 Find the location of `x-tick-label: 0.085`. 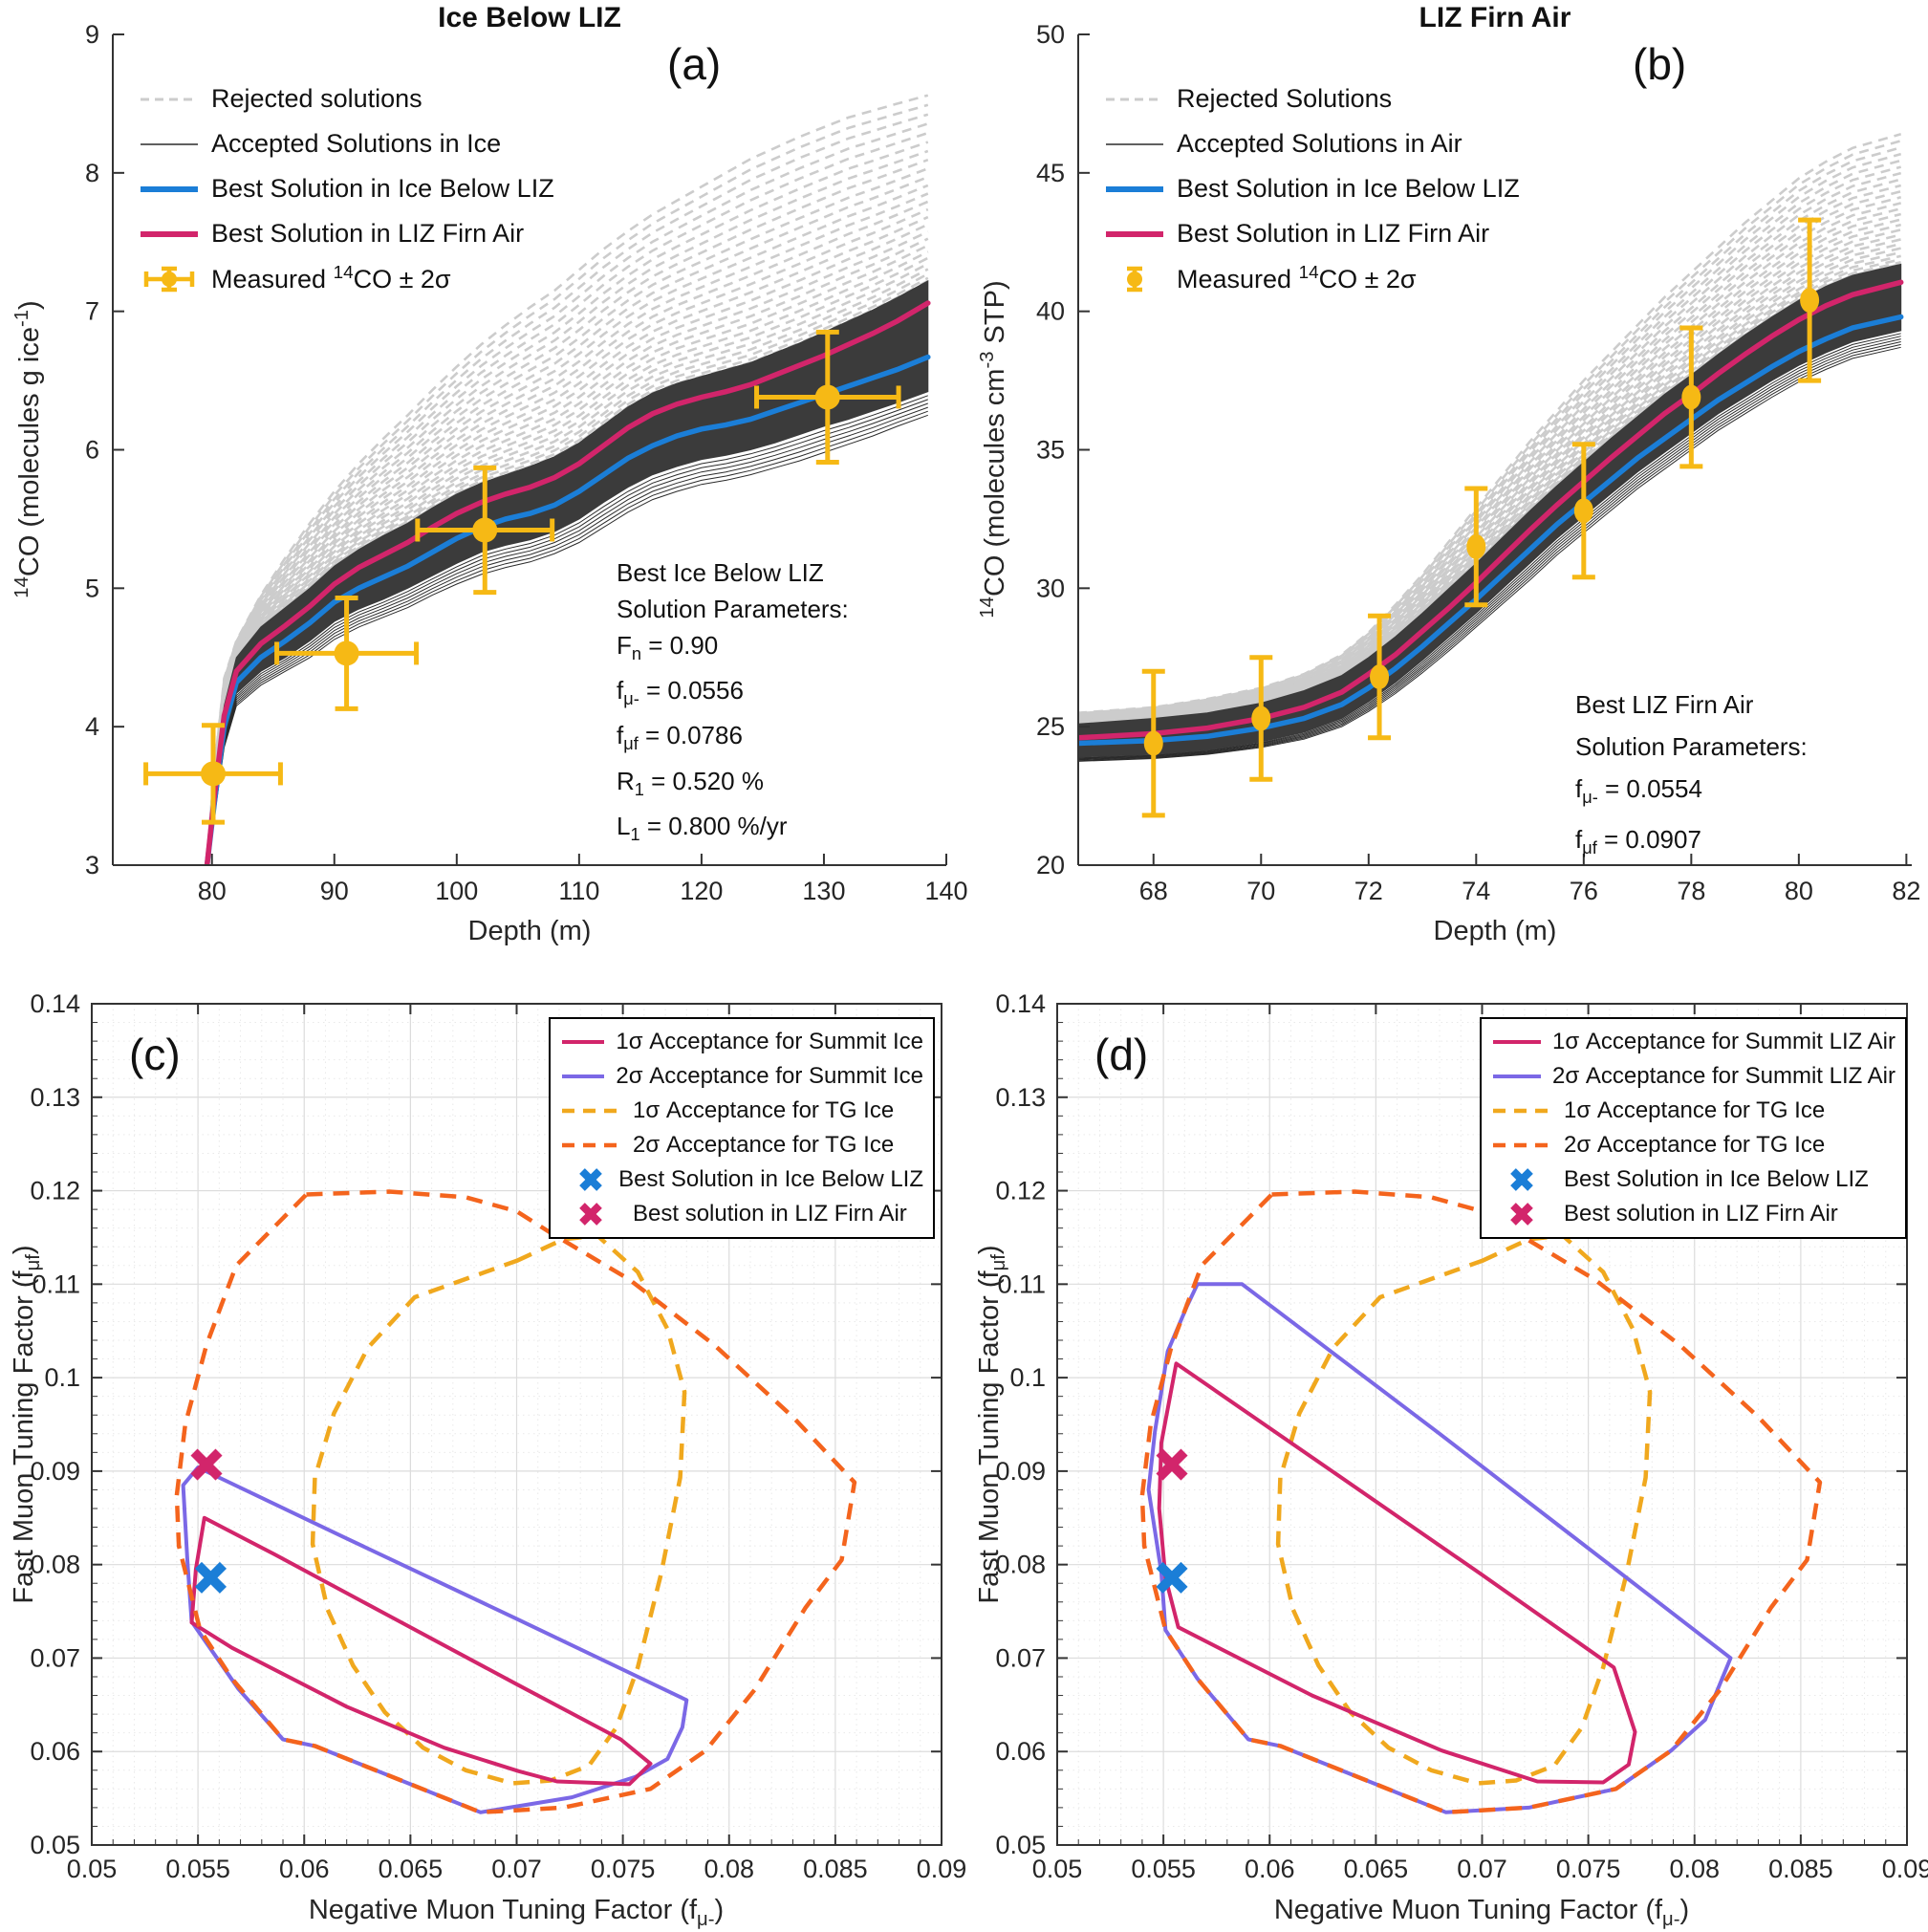

x-tick-label: 0.085 is located at coordinates (1800, 1869).